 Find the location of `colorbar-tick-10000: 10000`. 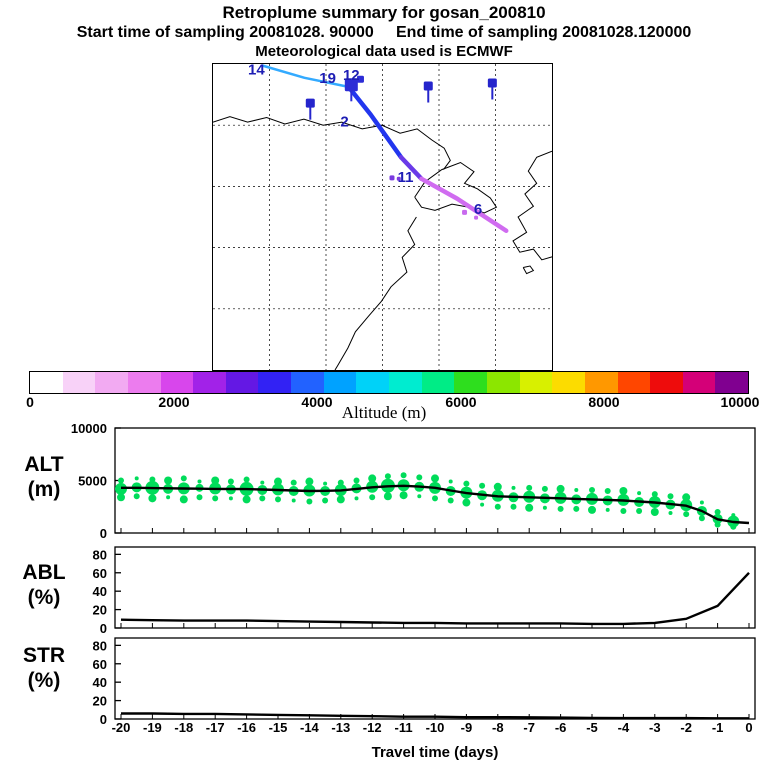

colorbar-tick-10000: 10000 is located at coordinates (740, 402).